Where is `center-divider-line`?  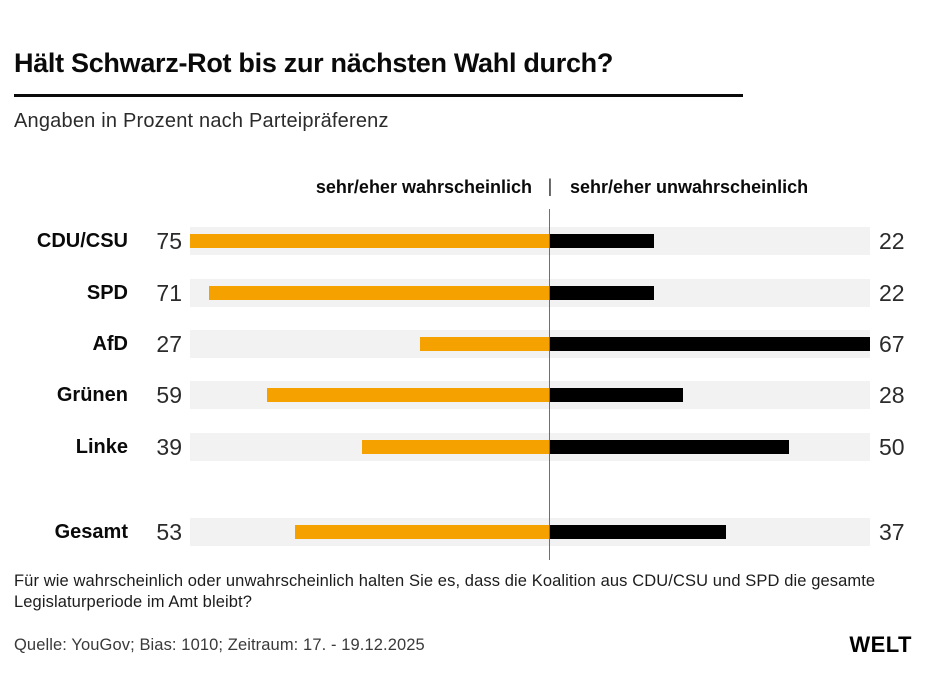
center-divider-line is located at coordinates (549, 384).